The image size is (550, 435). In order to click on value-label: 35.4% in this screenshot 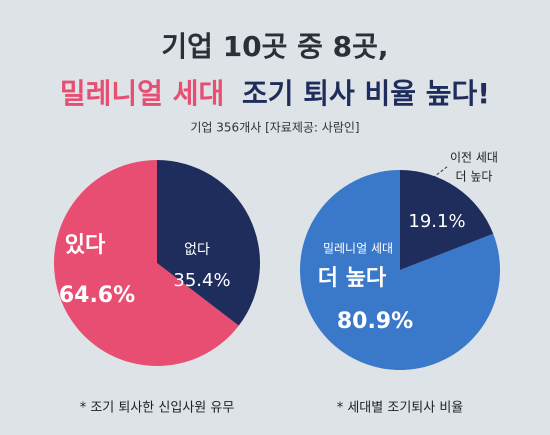, I will do `click(201, 280)`.